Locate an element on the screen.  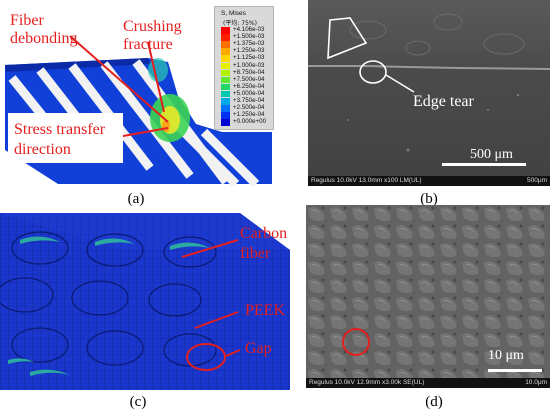
legend-value: +8.750e-04 is located at coordinates (249, 72).